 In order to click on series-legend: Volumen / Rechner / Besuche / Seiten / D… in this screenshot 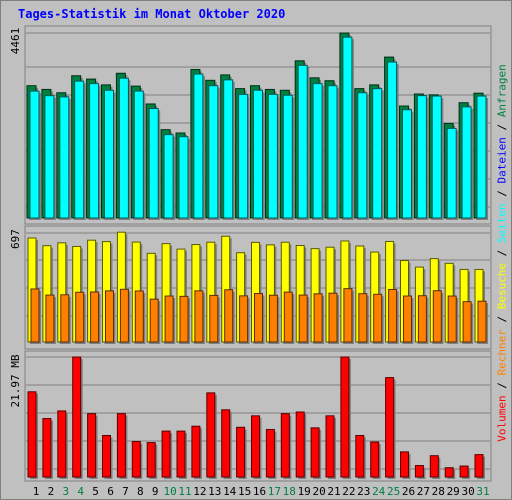, I will do `click(501, 253)`.